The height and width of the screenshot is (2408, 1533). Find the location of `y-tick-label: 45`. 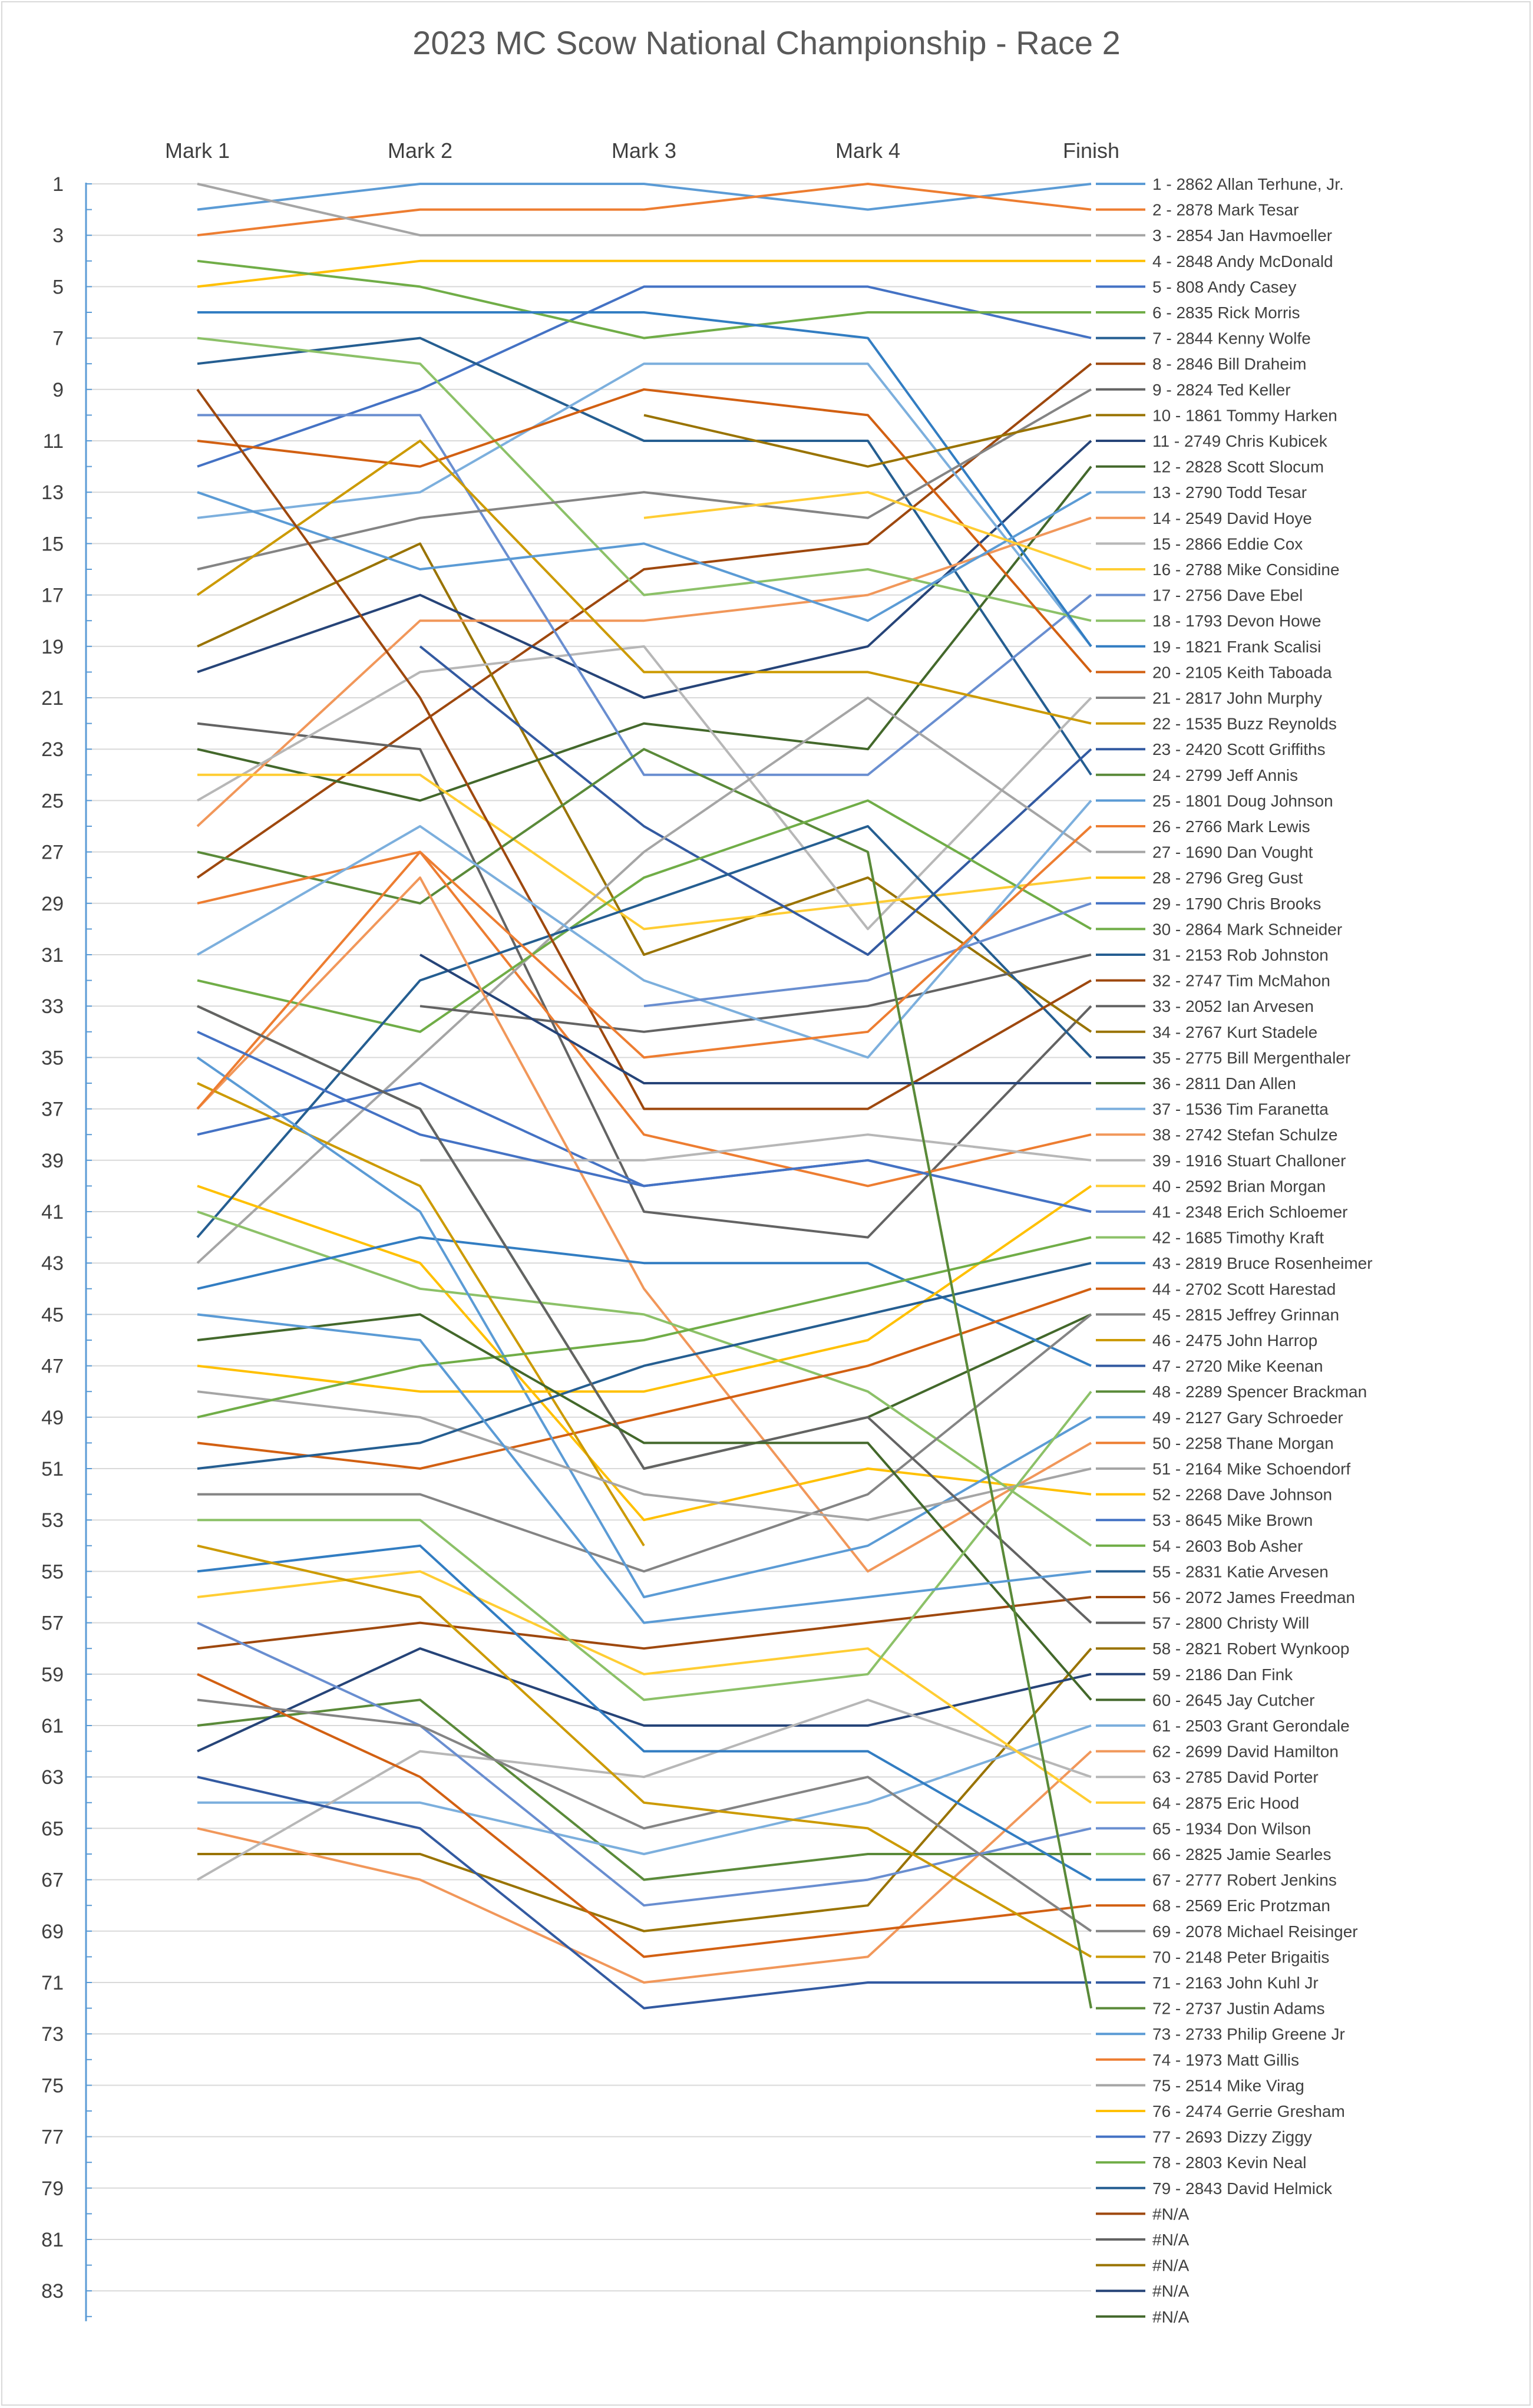

y-tick-label: 45 is located at coordinates (52, 1315).